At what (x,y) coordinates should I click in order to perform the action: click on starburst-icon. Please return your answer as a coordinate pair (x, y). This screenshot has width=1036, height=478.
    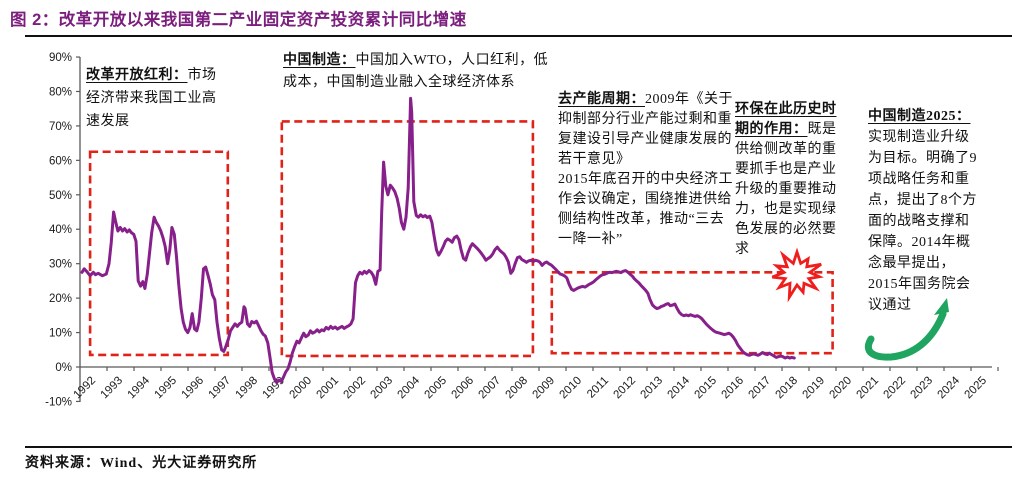
    Looking at the image, I should click on (797, 275).